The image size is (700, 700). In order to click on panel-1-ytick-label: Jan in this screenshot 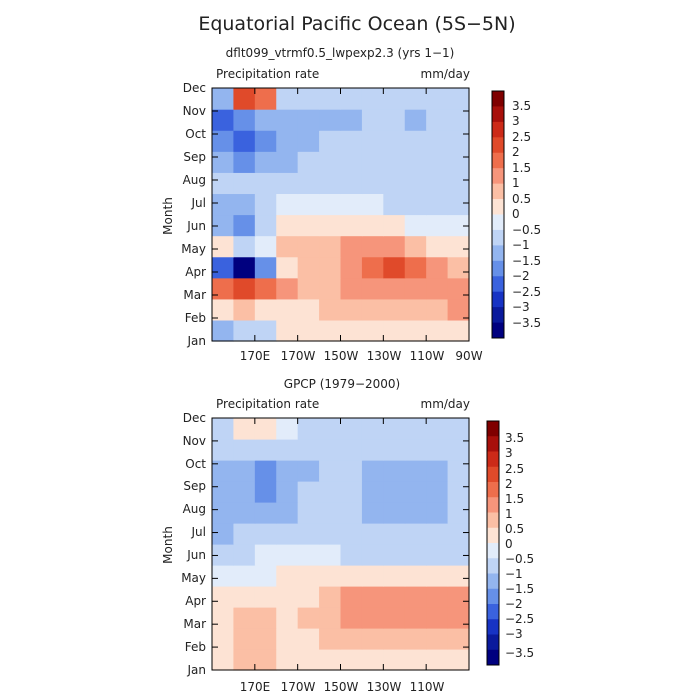, I will do `click(197, 341)`.